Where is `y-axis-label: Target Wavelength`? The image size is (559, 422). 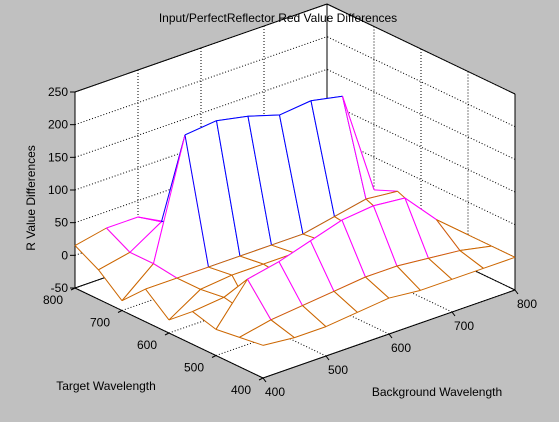 y-axis-label: Target Wavelength is located at coordinates (106, 386).